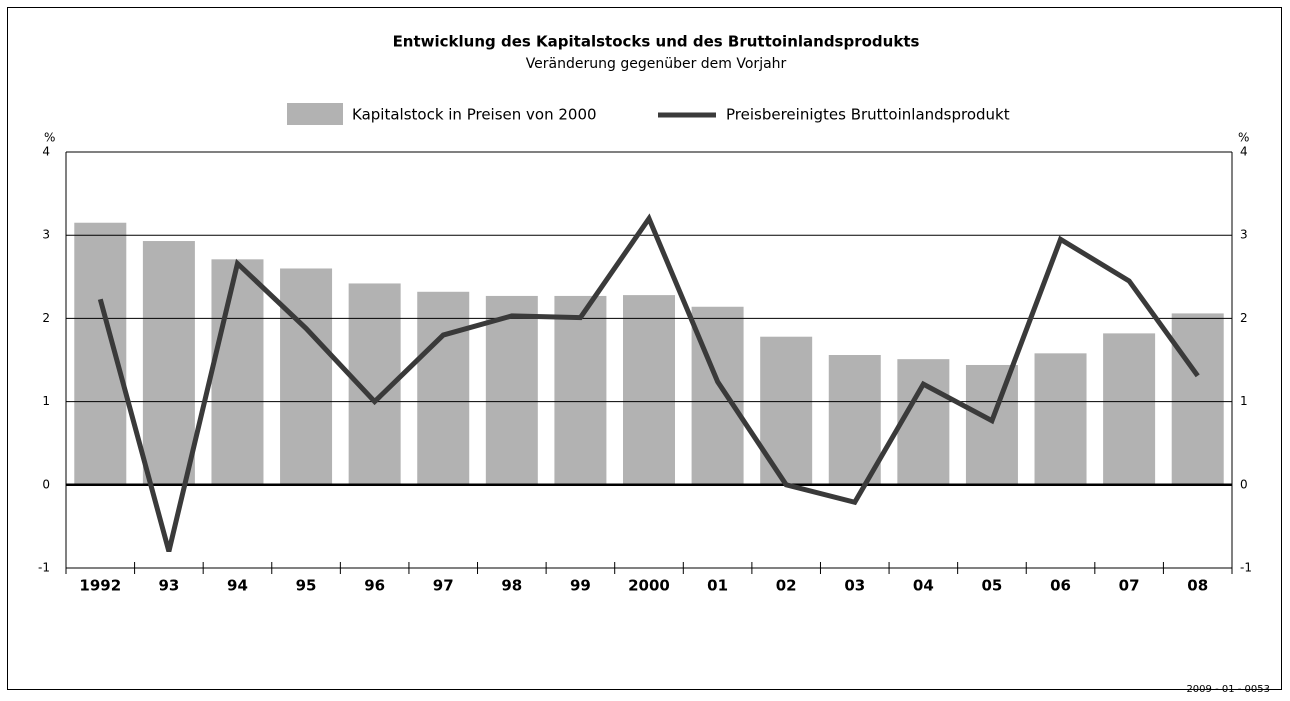 The height and width of the screenshot is (701, 1290). I want to click on y2-tick-label: 2, so click(1244, 318).